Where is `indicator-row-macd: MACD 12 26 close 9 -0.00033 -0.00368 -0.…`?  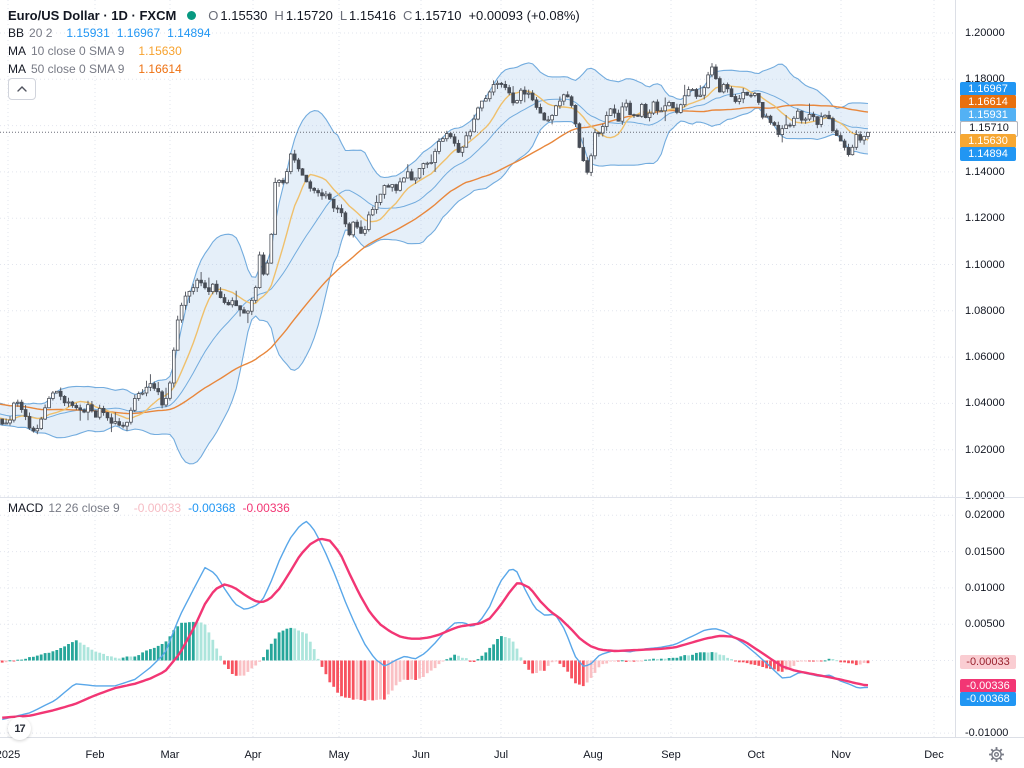 indicator-row-macd: MACD 12 26 close 9 -0.00033 -0.00368 -0.… is located at coordinates (152, 508).